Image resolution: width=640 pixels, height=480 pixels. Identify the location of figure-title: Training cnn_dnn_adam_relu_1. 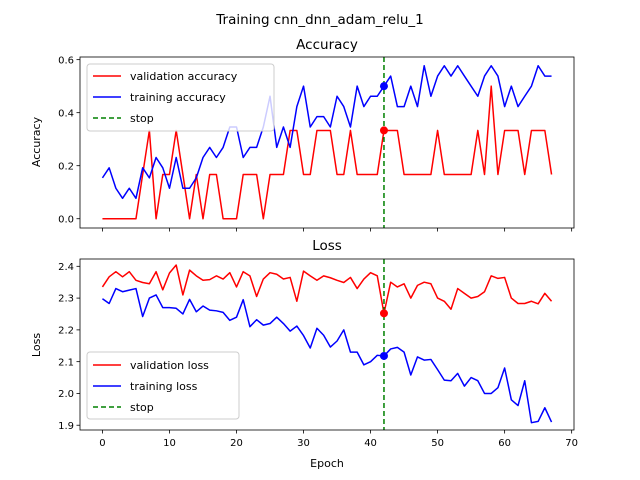
(319, 20).